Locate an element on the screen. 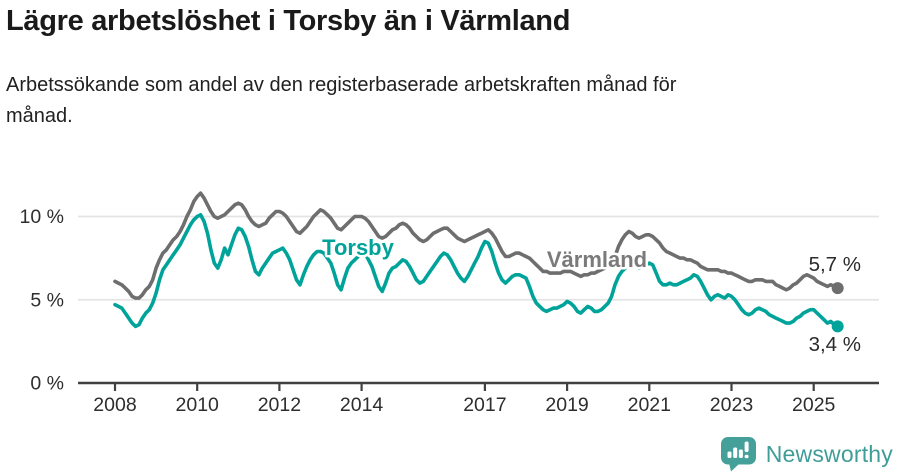  newsworthy-bubble-icon is located at coordinates (738, 454).